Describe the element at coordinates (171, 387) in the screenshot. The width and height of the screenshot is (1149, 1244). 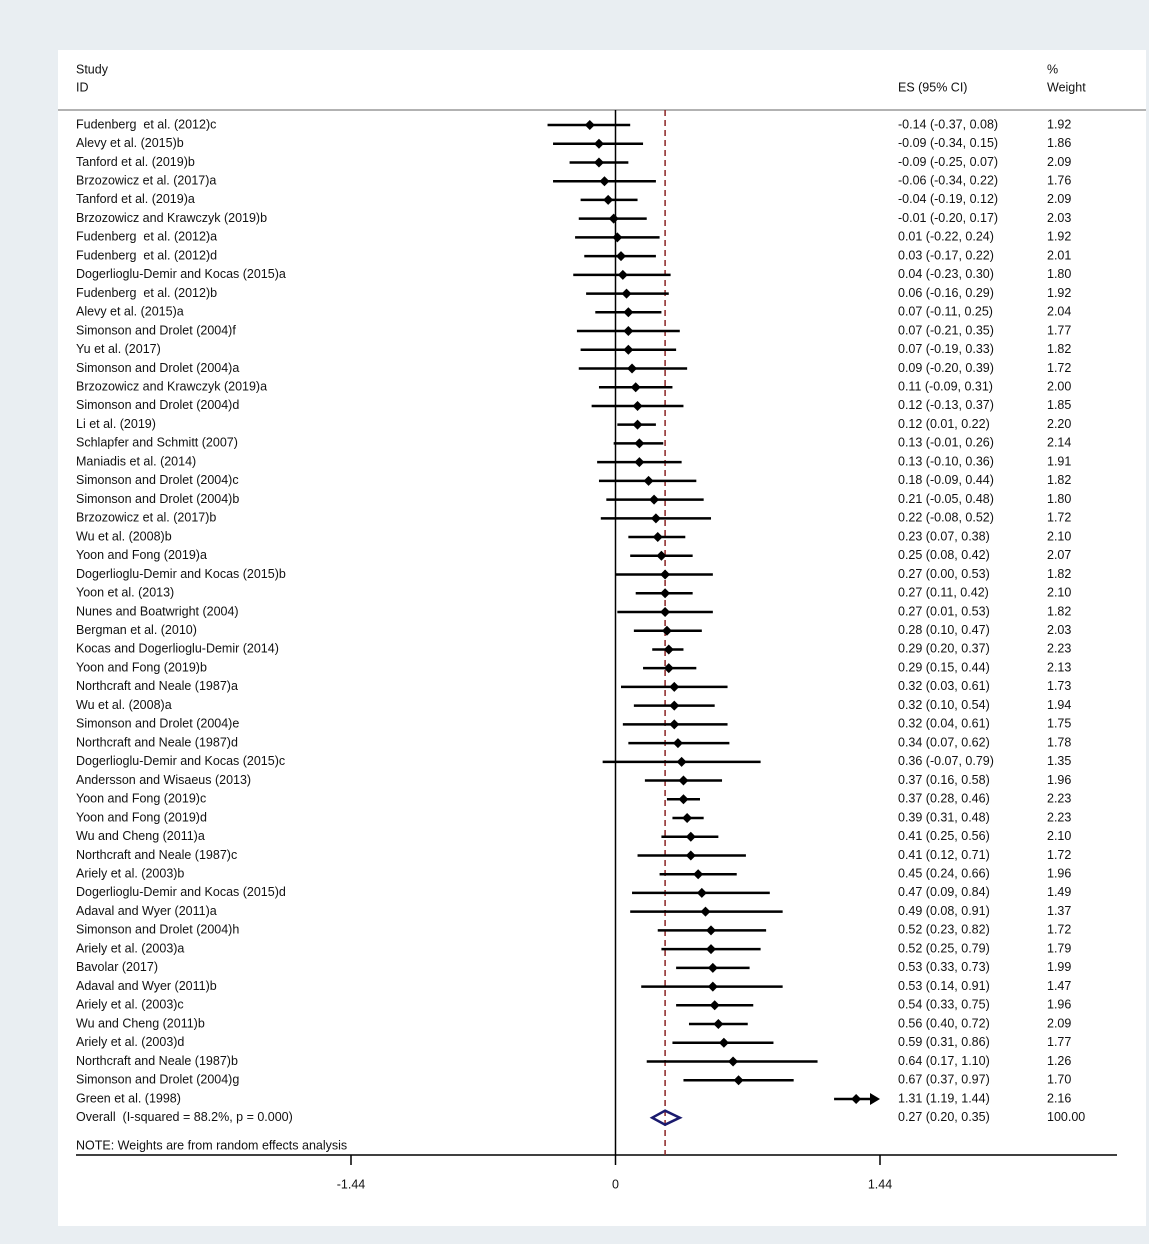
I see `study-label: Brzozowicz and Krawczyk (2019)a` at that location.